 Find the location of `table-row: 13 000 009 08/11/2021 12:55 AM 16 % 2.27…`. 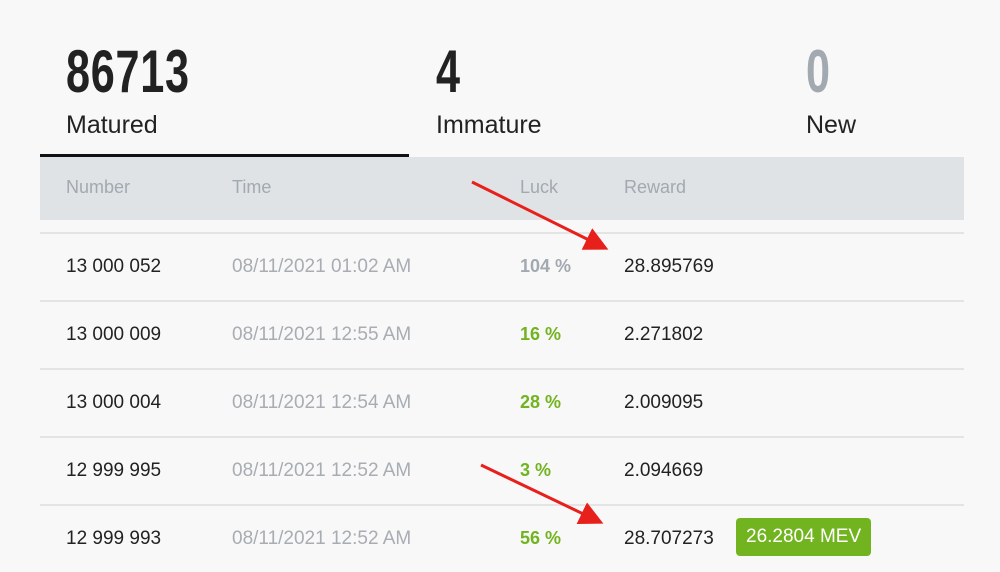

table-row: 13 000 009 08/11/2021 12:55 AM 16 % 2.27… is located at coordinates (502, 334).